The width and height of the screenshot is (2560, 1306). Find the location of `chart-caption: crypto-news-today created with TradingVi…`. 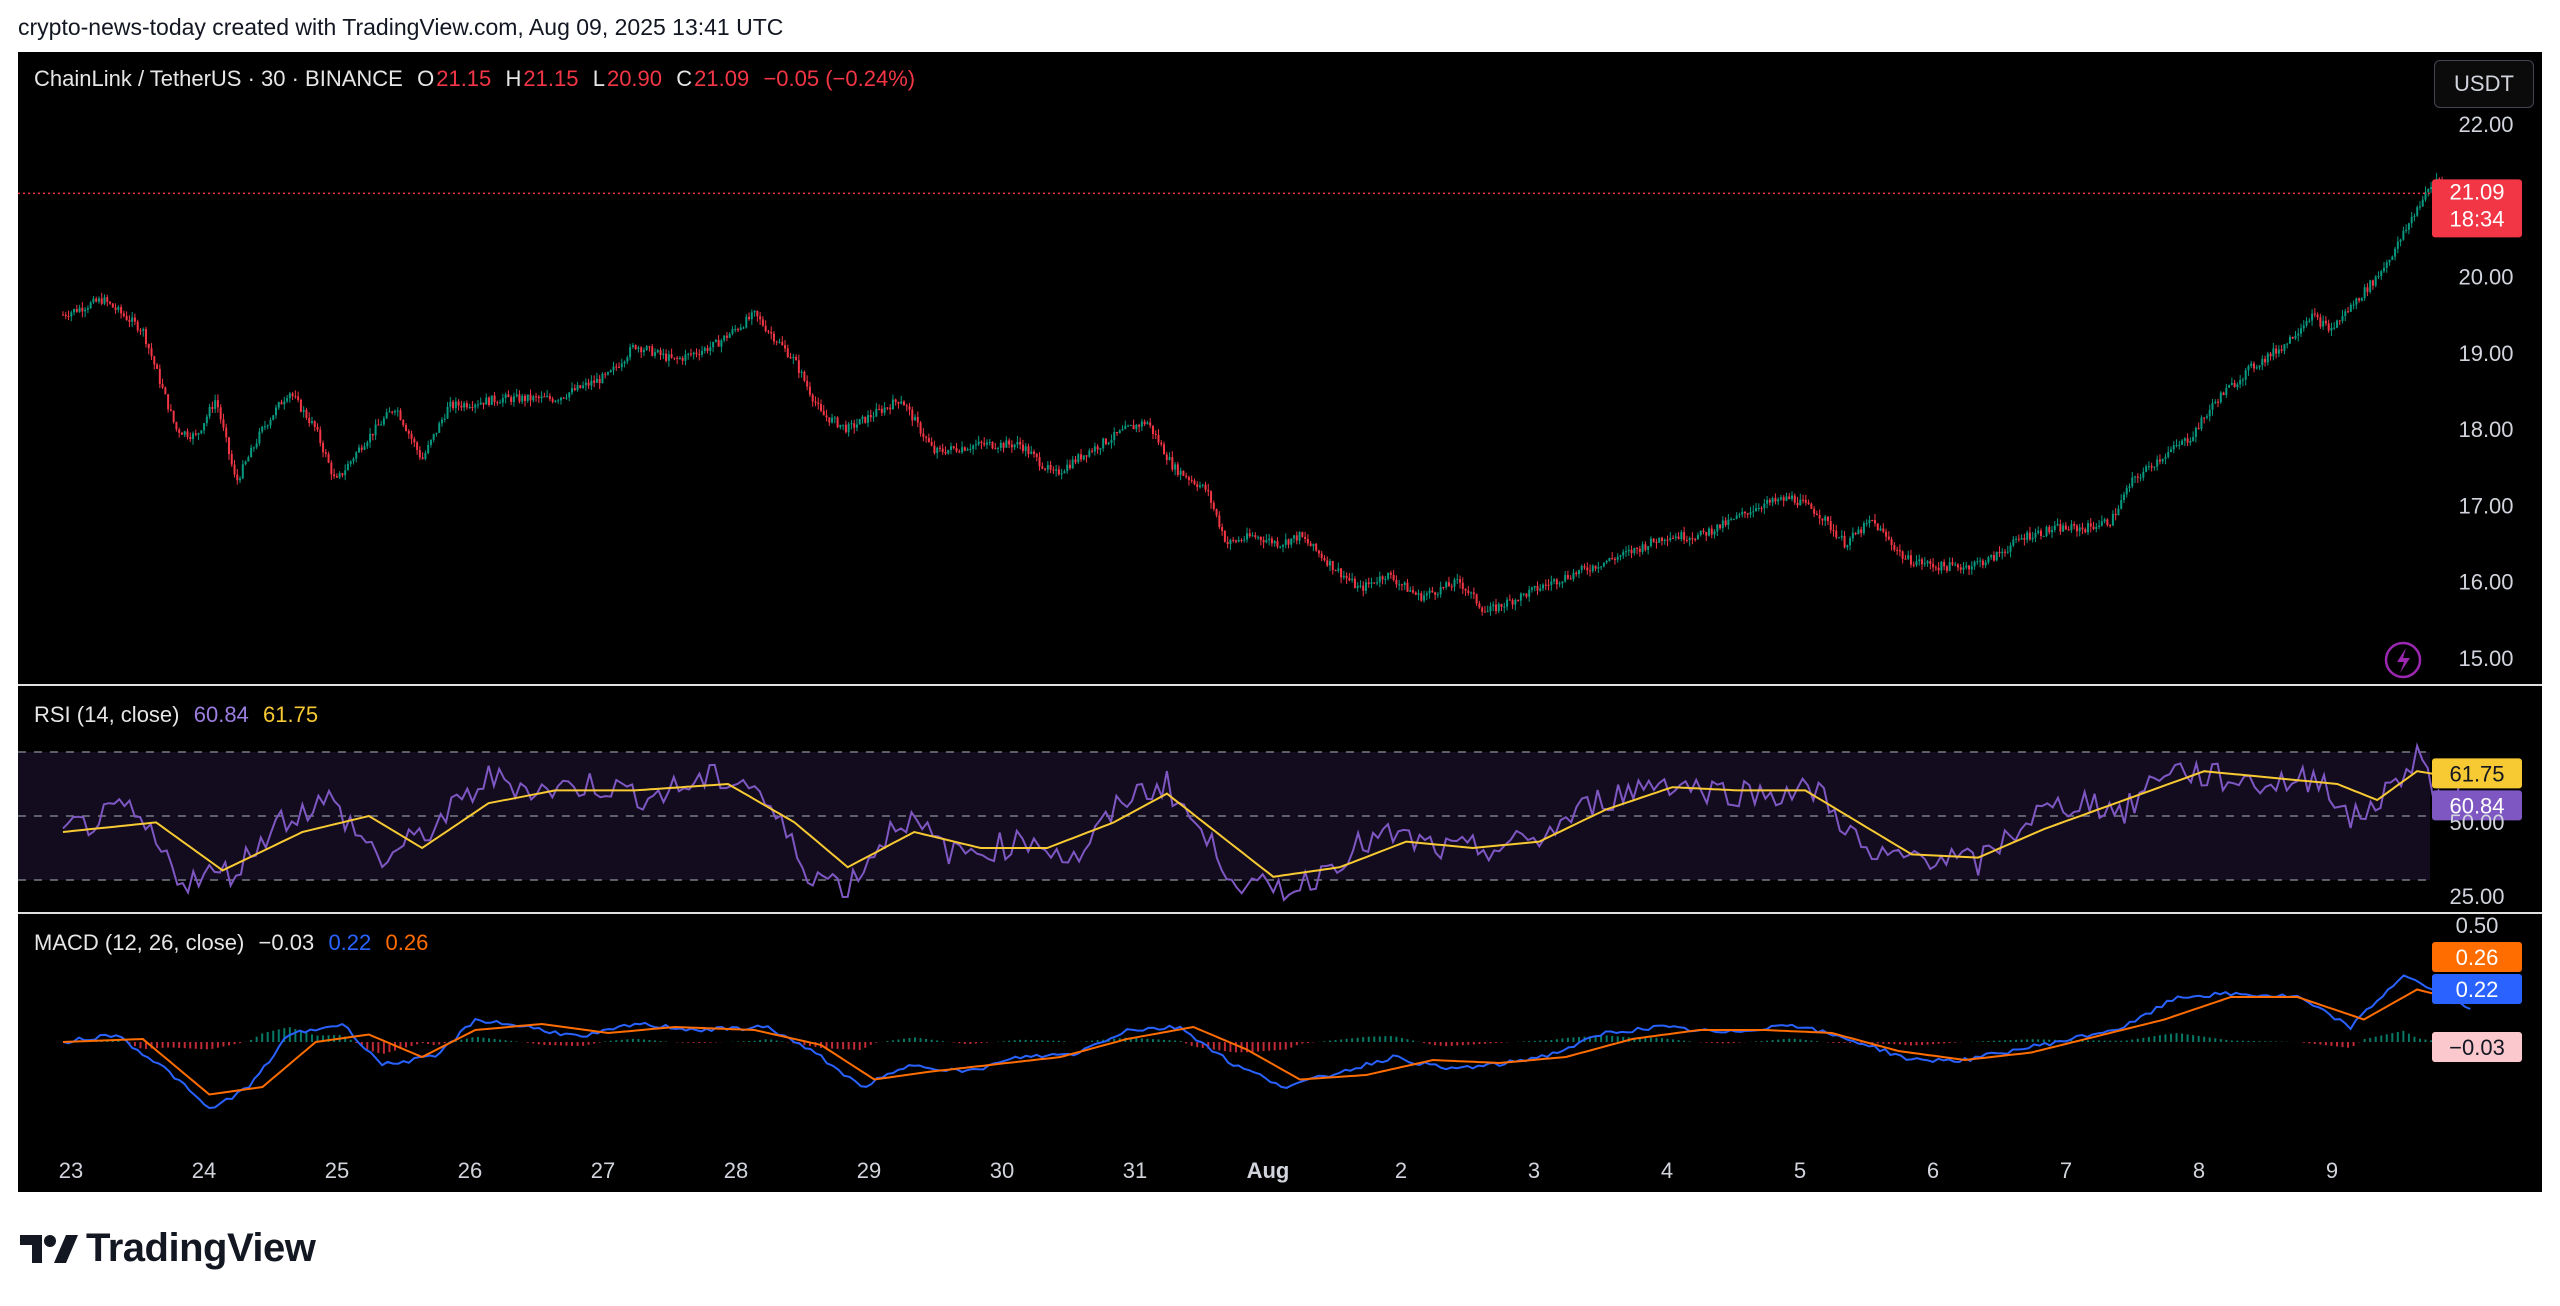

chart-caption: crypto-news-today created with TradingVi… is located at coordinates (401, 27).